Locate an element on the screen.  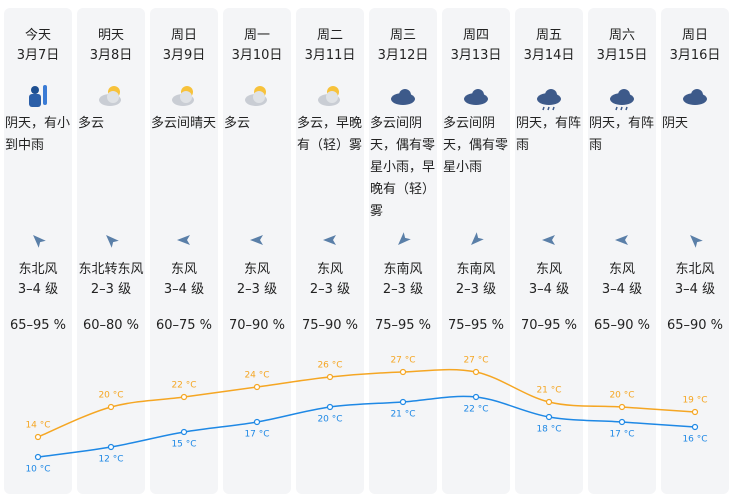
date: 3月12日 is located at coordinates (403, 55).